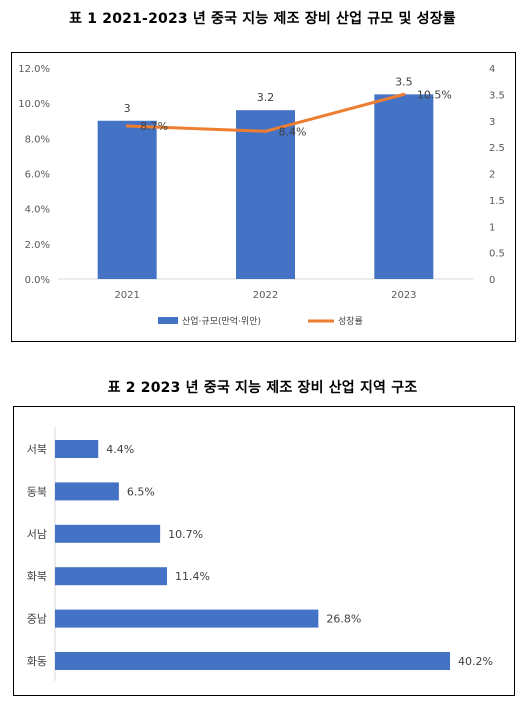 This screenshot has width=525, height=704. I want to click on bar-data-label: 11.4%, so click(192, 576).